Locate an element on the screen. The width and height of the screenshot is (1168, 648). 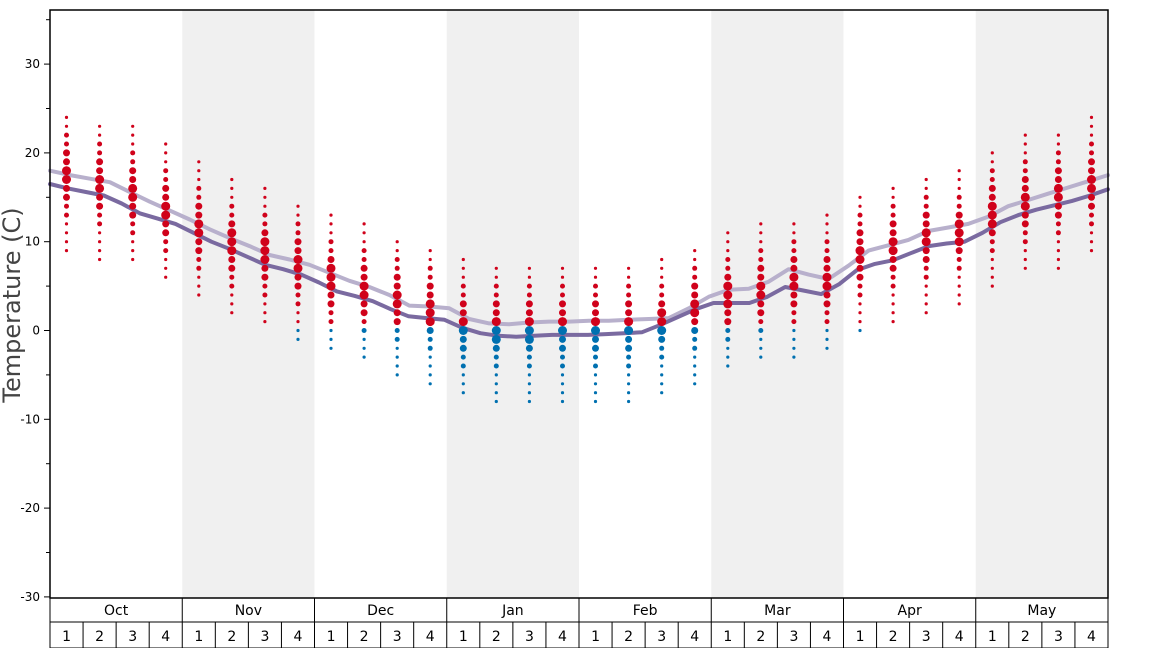
month-label: Oct is located at coordinates (116, 611).